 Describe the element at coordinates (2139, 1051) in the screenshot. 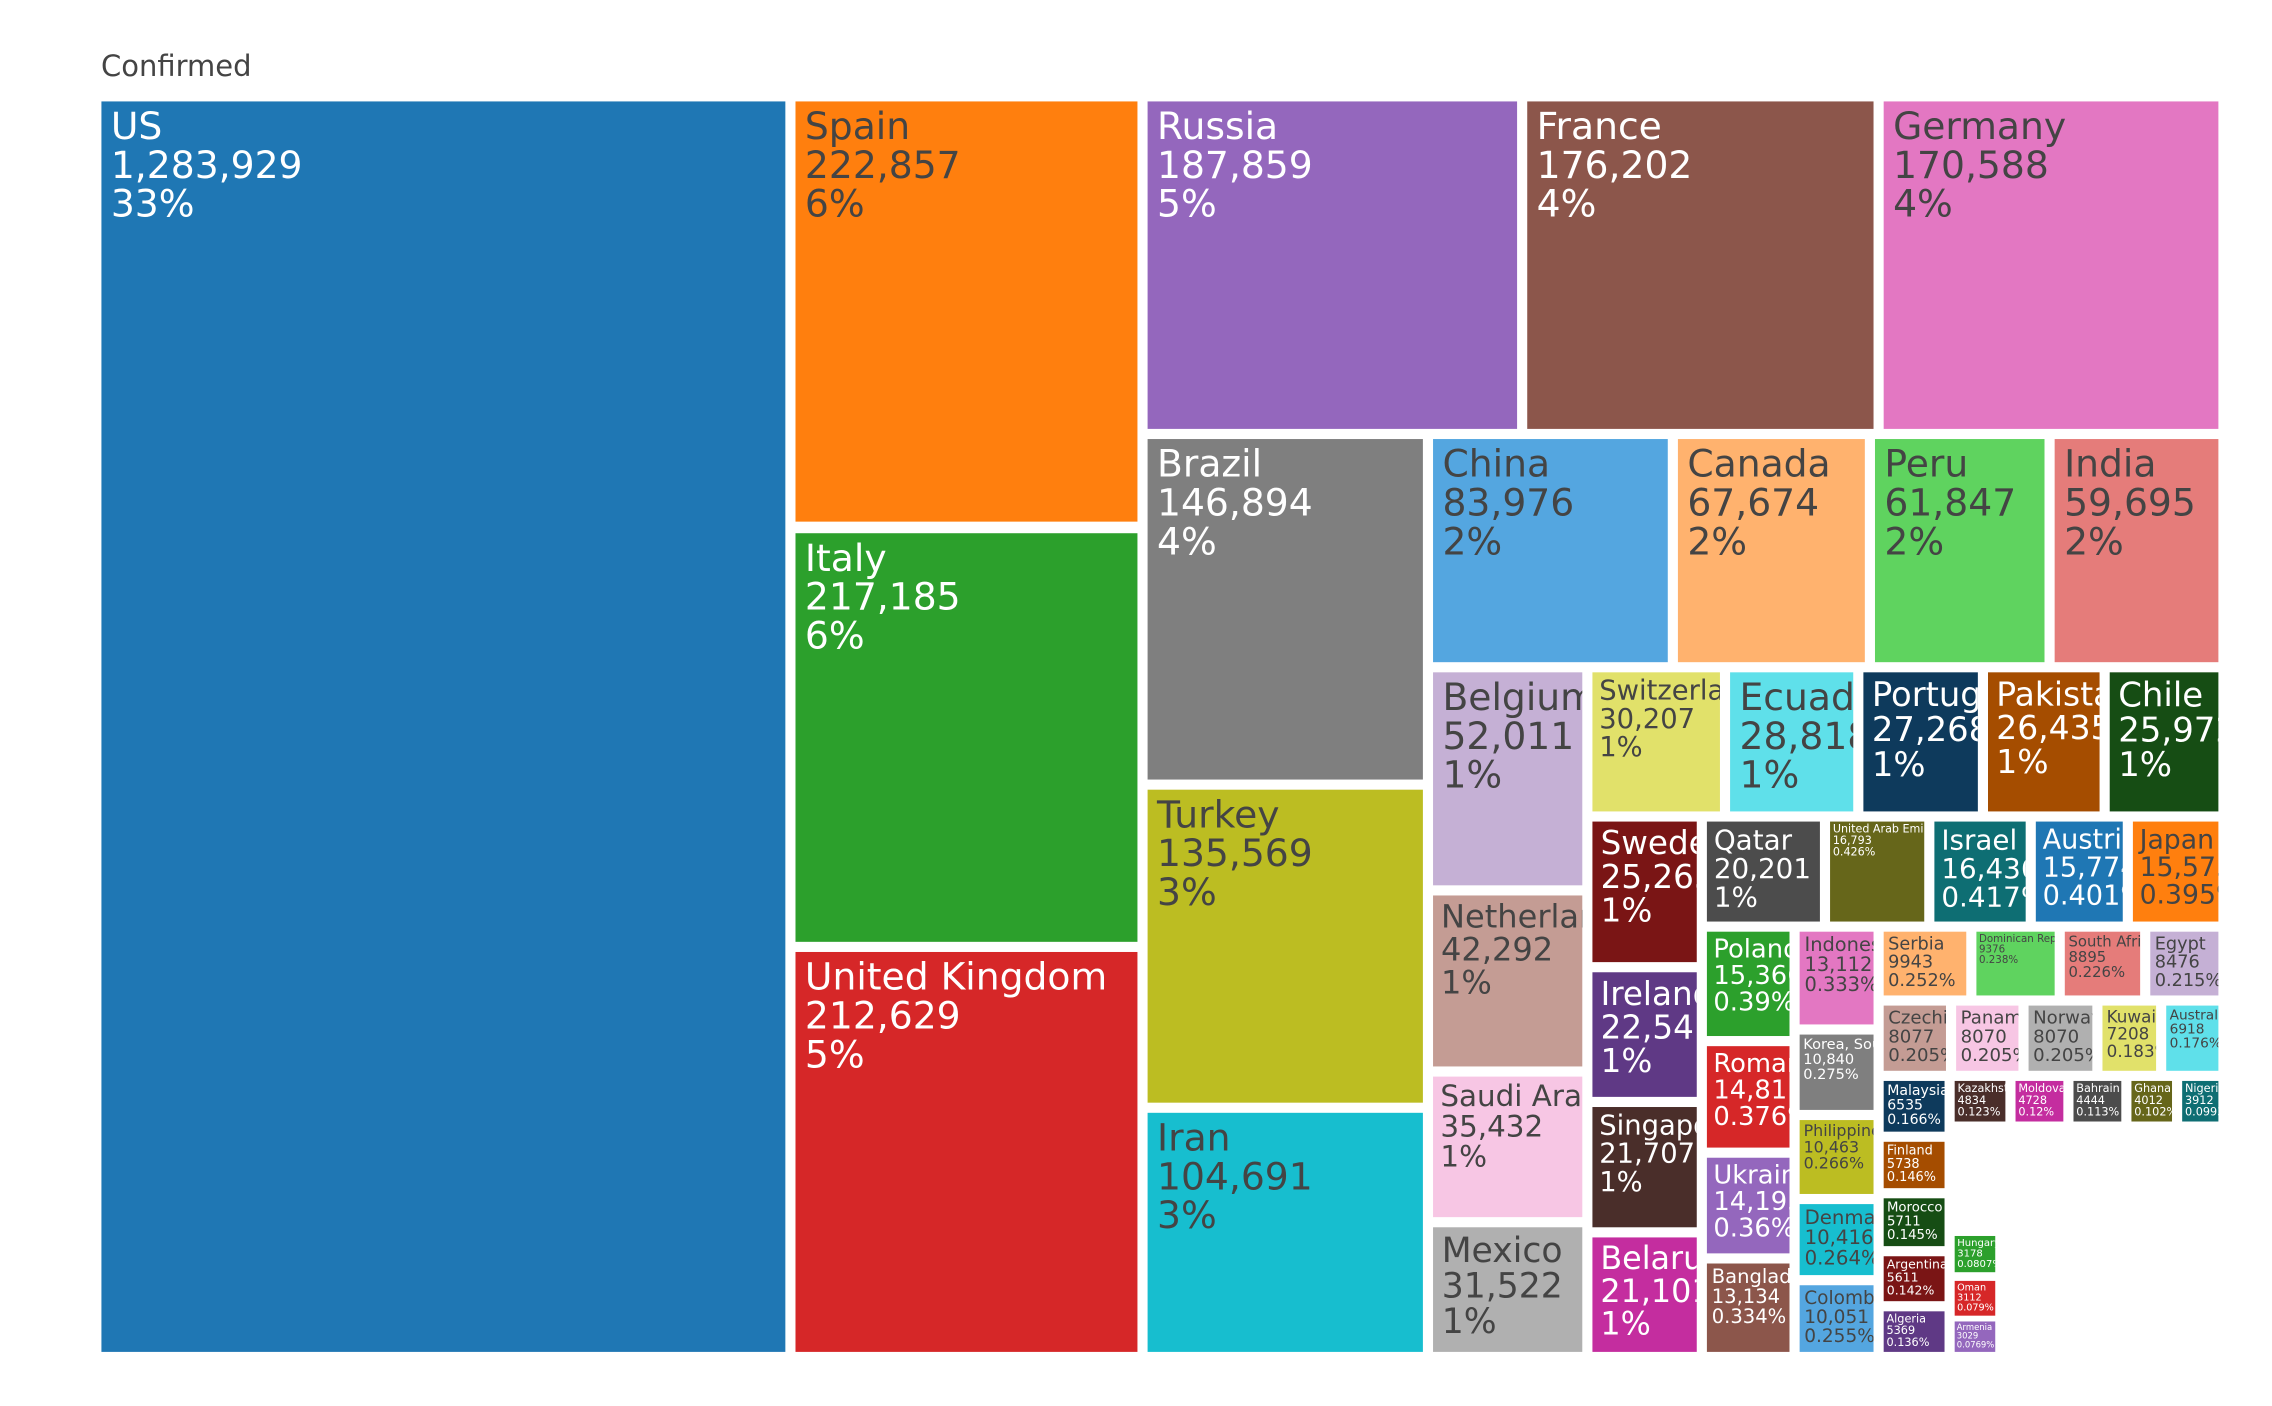

I see `percent-label: 0.183%` at that location.